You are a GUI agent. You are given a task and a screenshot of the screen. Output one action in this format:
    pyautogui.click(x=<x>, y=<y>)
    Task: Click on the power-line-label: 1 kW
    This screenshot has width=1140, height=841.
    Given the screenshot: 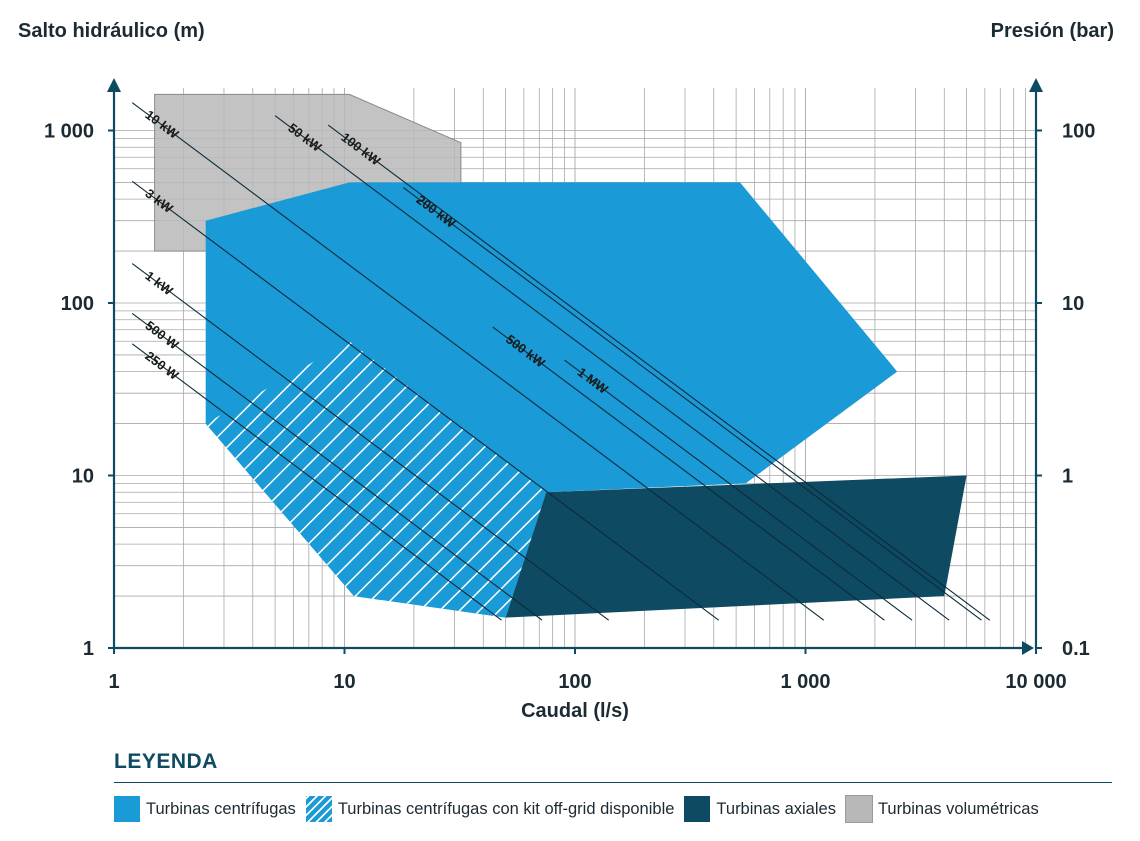 What is the action you would take?
    pyautogui.click(x=159, y=283)
    